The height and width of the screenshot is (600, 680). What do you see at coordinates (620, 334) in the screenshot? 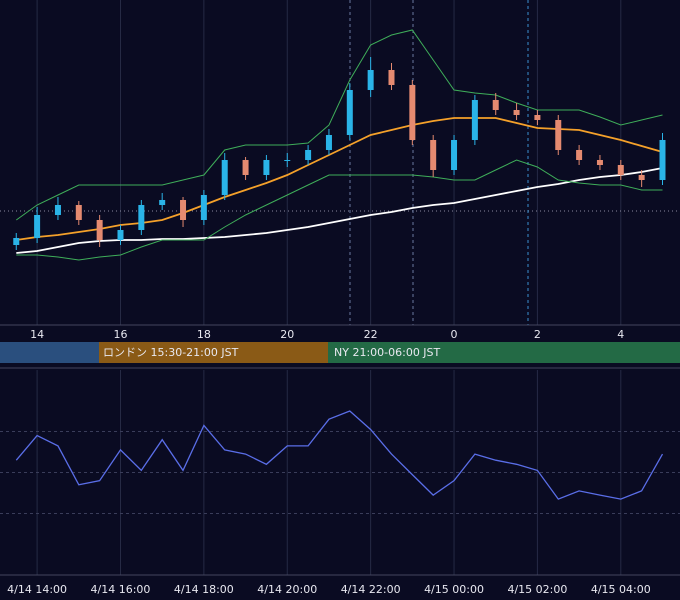
I see `x-tick-label: 4` at bounding box center [620, 334].